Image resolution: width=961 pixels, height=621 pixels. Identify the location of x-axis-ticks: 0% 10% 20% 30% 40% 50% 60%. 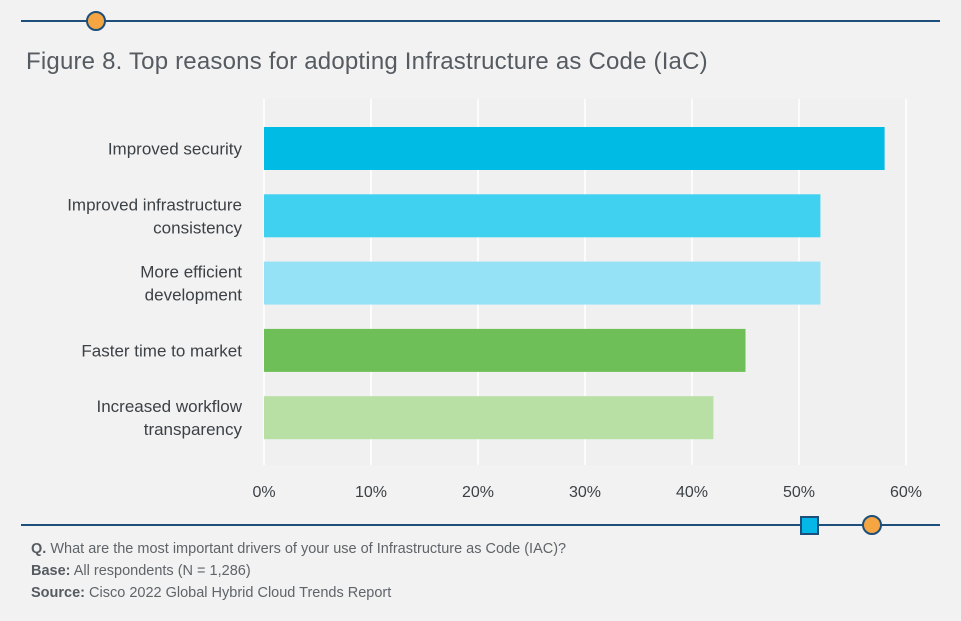
(587, 492).